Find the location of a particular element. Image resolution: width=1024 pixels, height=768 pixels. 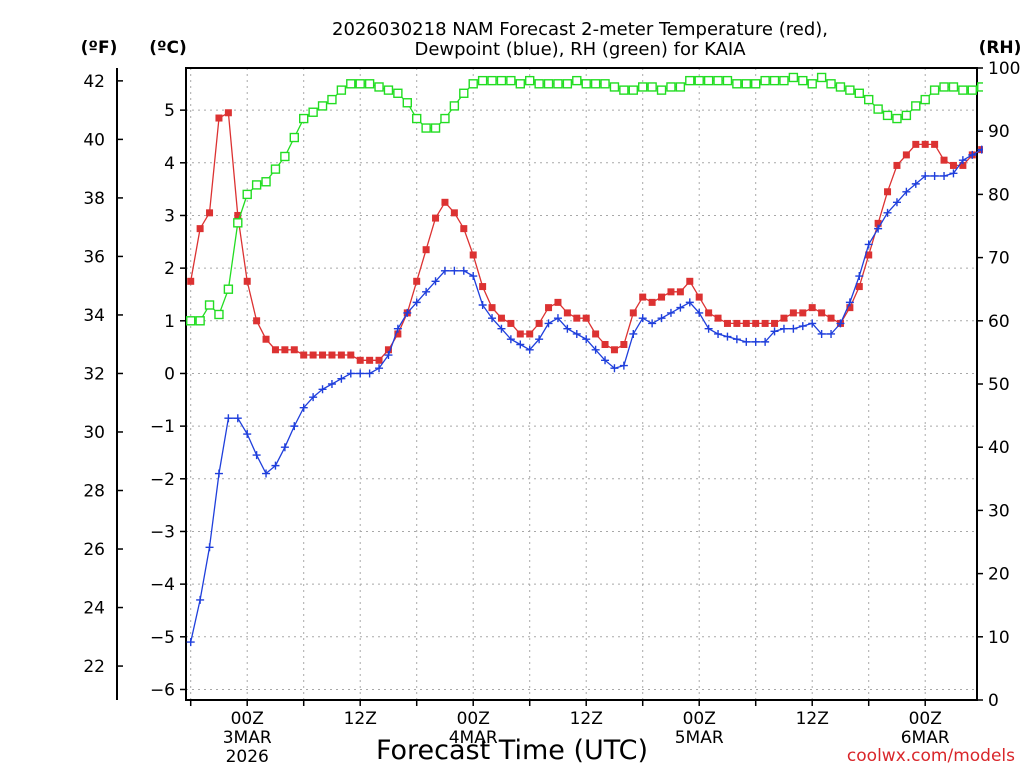

rh-tick-label: 80 is located at coordinates (999, 195).